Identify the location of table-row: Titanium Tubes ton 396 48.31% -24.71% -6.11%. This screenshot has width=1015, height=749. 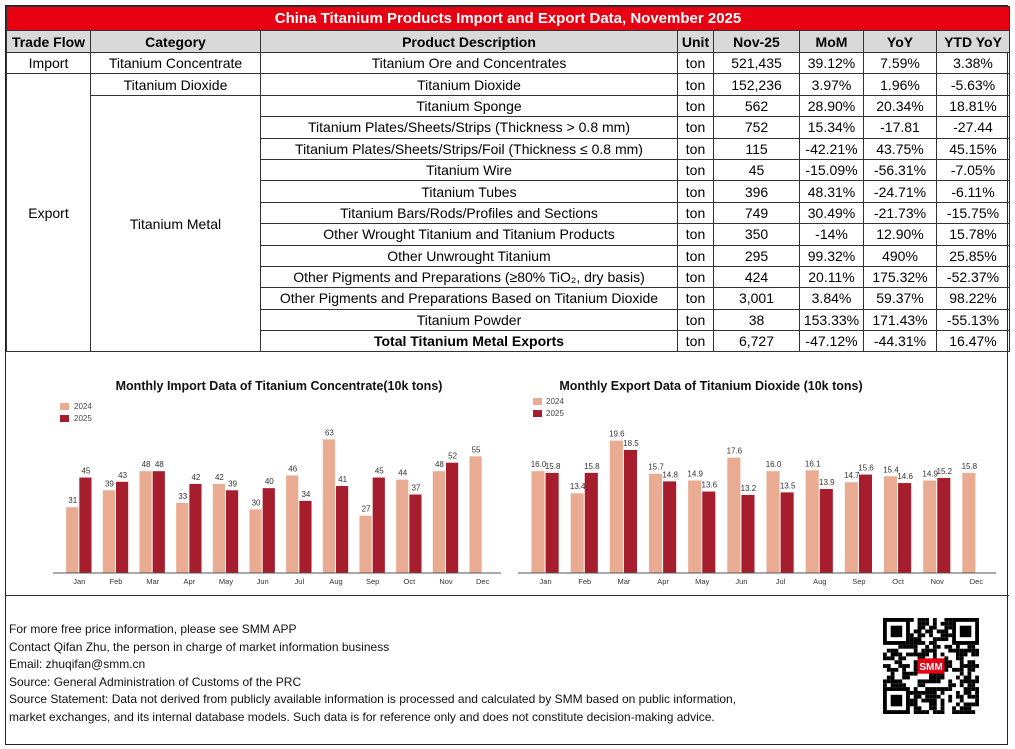
(508, 191).